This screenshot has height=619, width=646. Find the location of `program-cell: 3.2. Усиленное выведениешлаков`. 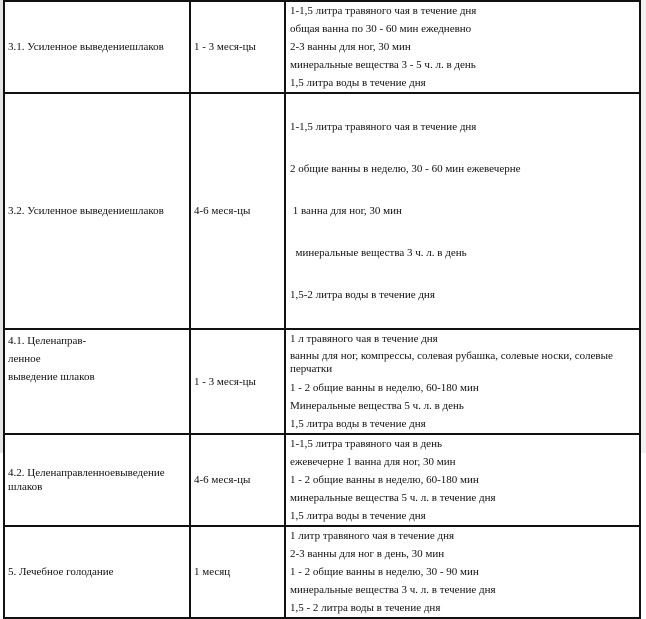

program-cell: 3.2. Усиленное выведениешлаков is located at coordinates (97, 211).